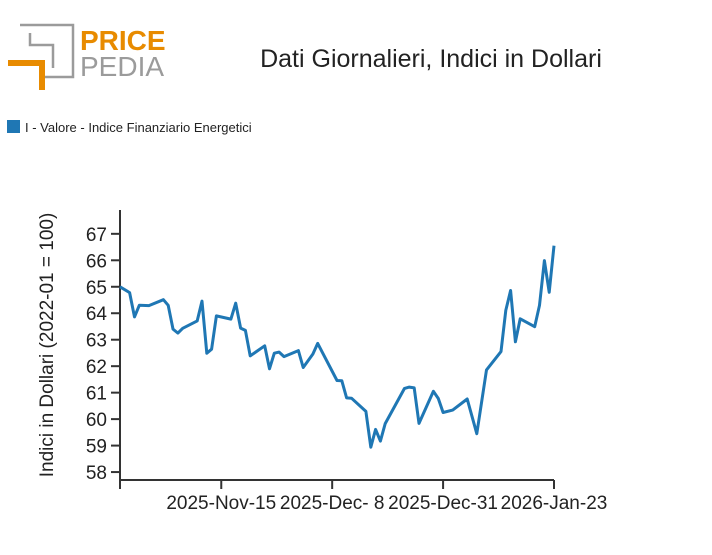 This screenshot has width=712, height=555. I want to click on y-tick-label: 64, so click(97, 314).